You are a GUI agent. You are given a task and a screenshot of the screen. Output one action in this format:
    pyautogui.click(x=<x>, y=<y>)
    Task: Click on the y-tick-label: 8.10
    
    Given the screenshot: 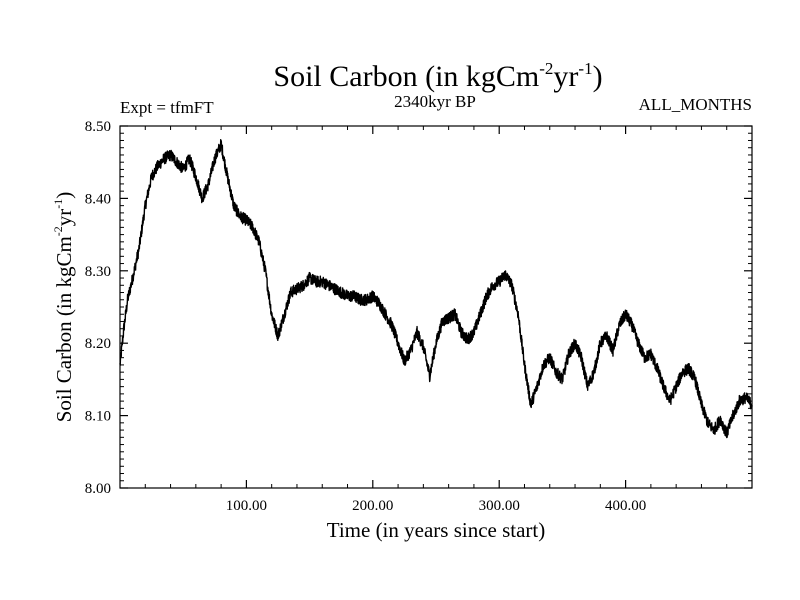 What is the action you would take?
    pyautogui.click(x=98, y=417)
    